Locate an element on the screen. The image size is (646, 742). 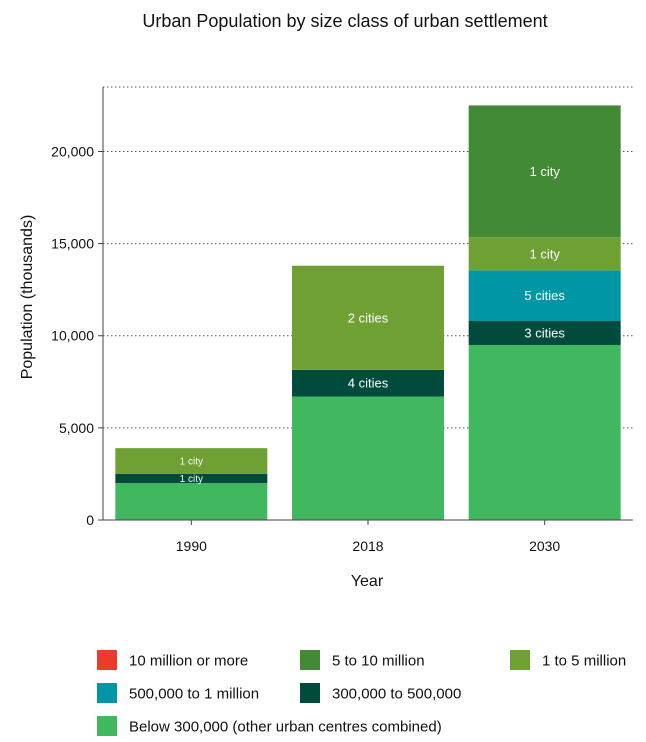
y-tick-label: 10,000 is located at coordinates (72, 336).